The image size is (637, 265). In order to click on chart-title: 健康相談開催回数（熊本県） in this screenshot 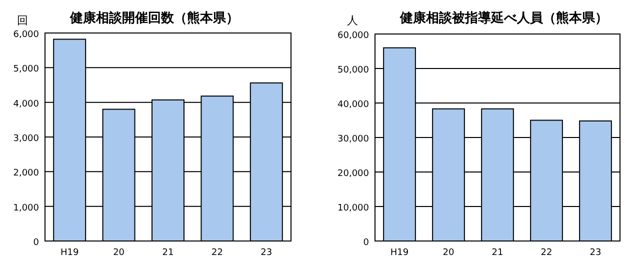, I will do `click(154, 18)`.